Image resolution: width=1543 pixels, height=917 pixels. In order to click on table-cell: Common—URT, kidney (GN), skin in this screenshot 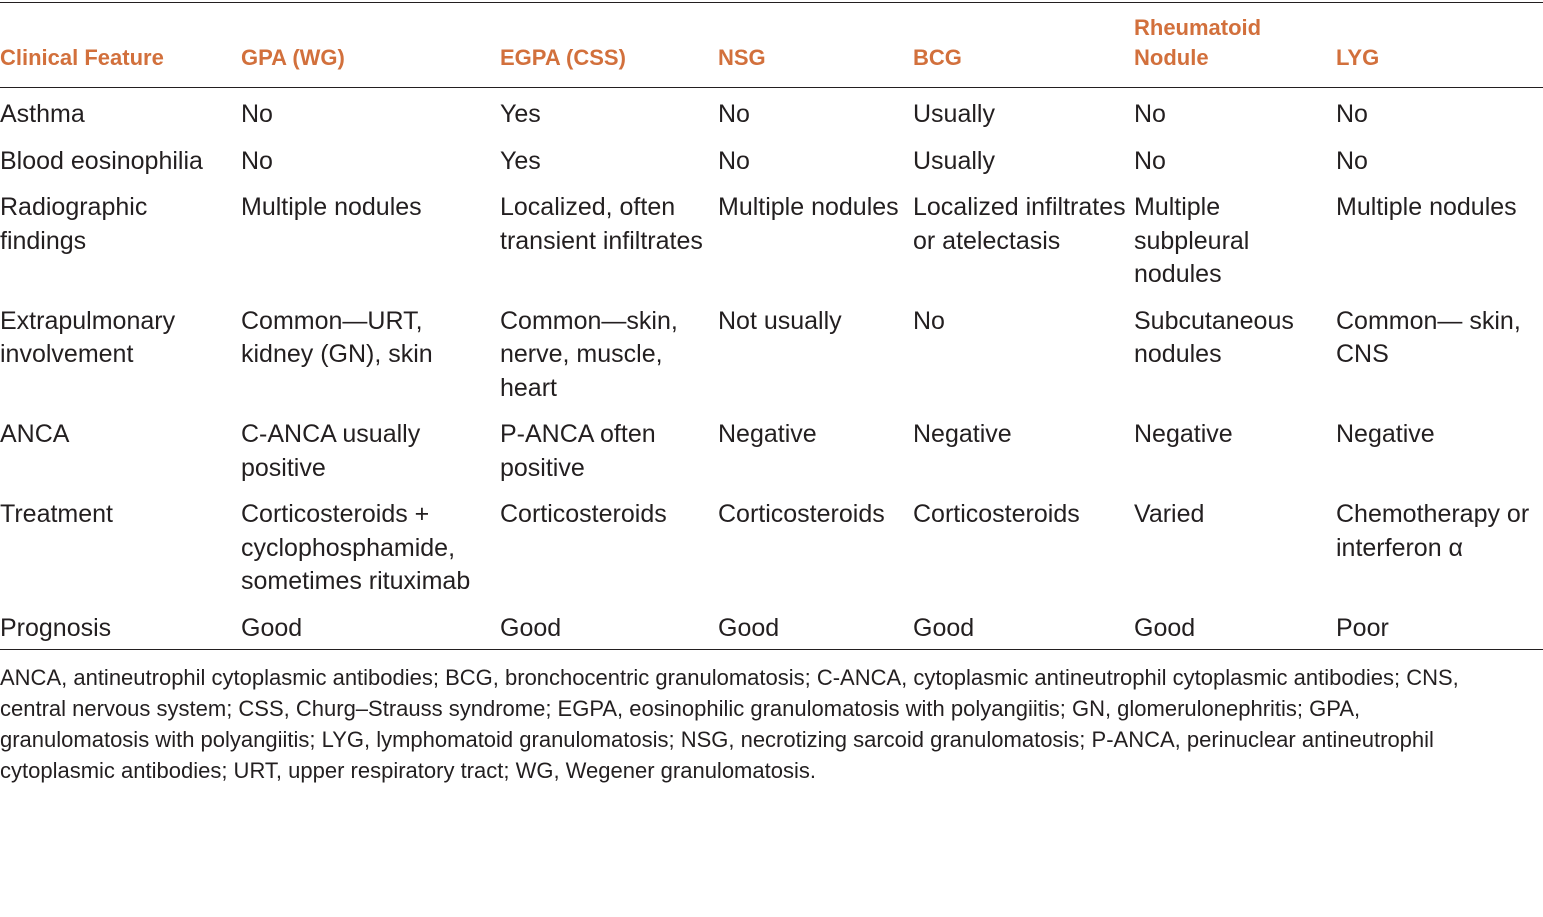, I will do `click(337, 337)`.